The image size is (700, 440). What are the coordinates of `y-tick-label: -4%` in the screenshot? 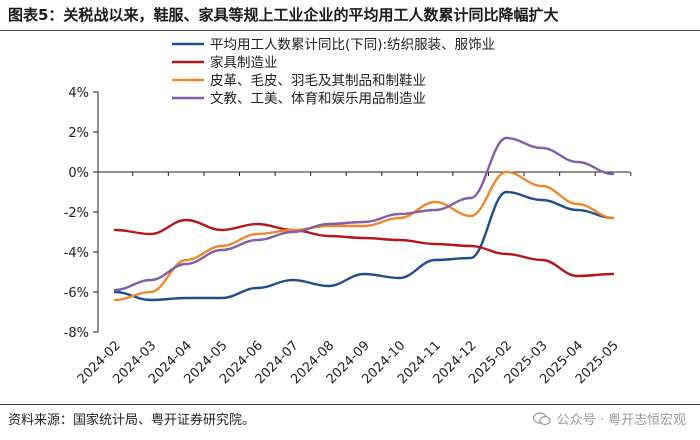 It's located at (76, 253).